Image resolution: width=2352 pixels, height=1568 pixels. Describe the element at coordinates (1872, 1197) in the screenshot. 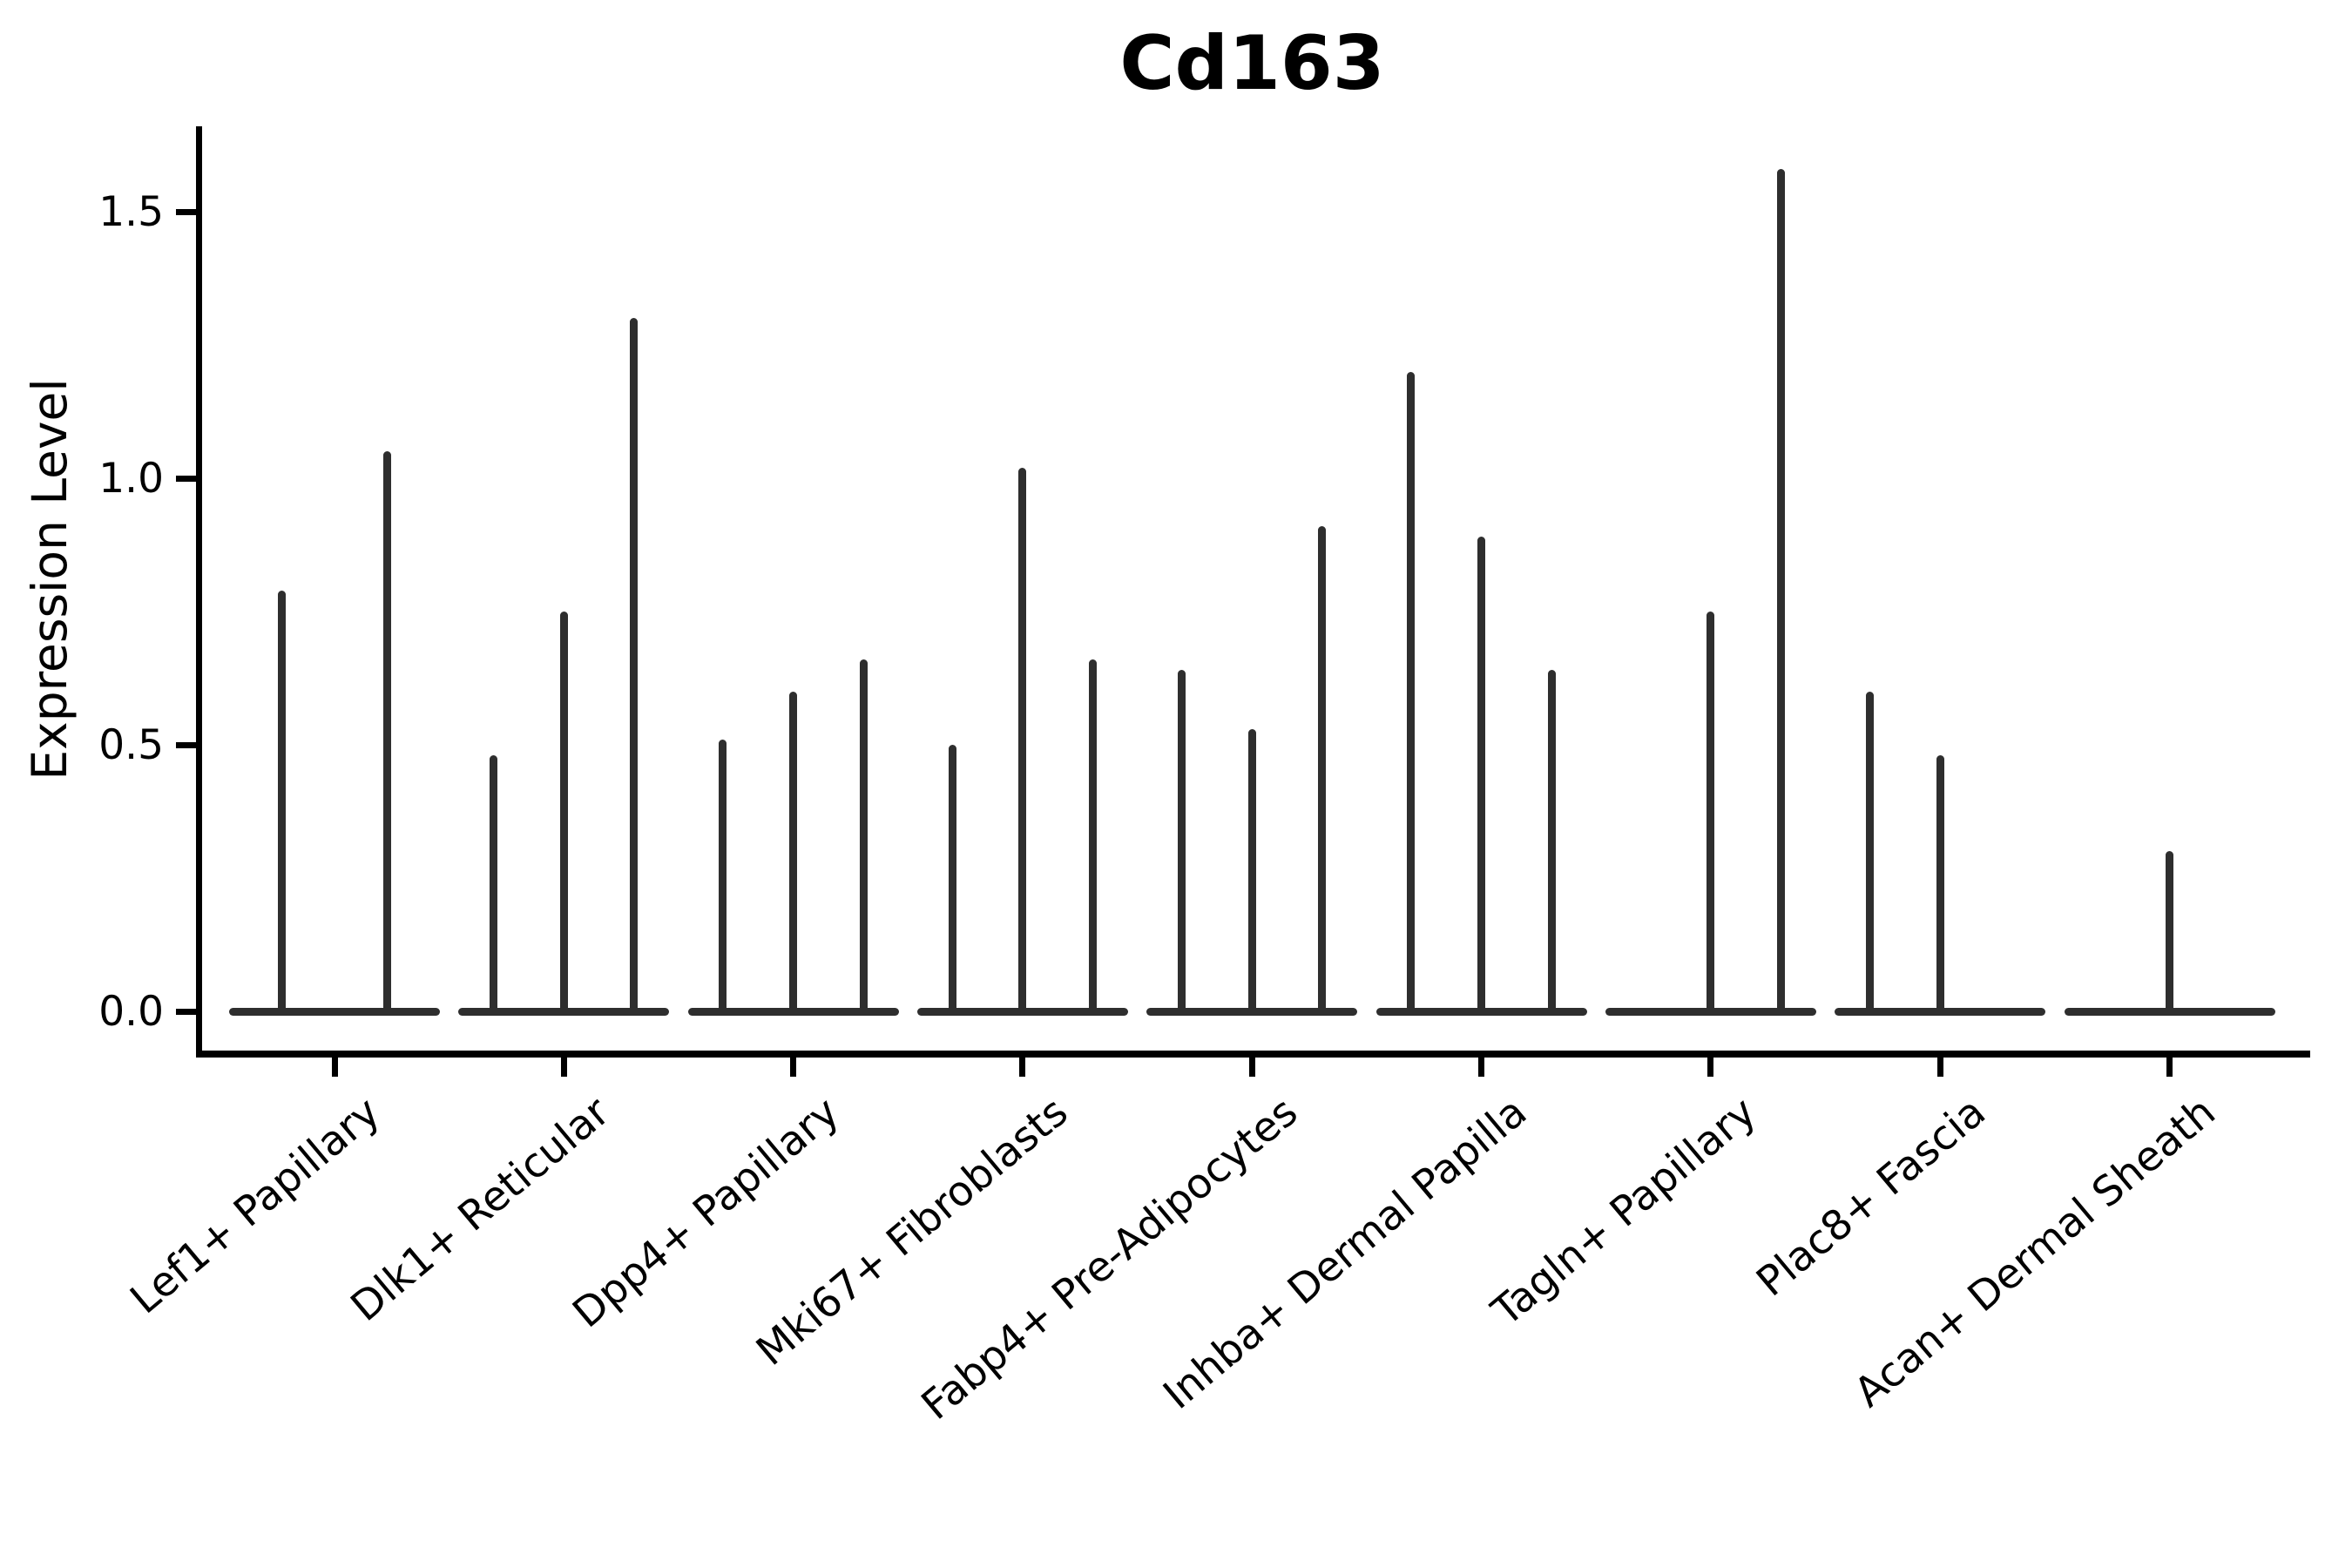

I see `x-category-label: Plac8+ Fascia` at that location.